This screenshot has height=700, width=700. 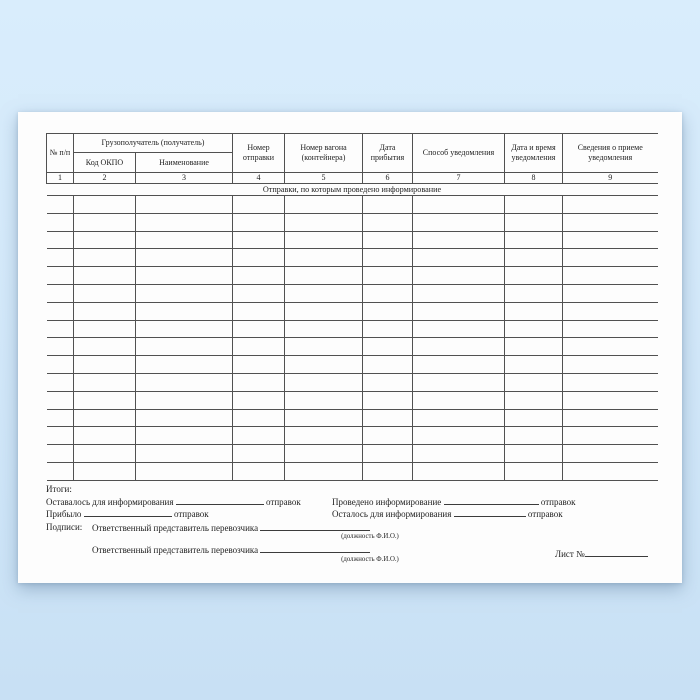 What do you see at coordinates (219, 500) in the screenshot?
I see `totals-remained-blank` at bounding box center [219, 500].